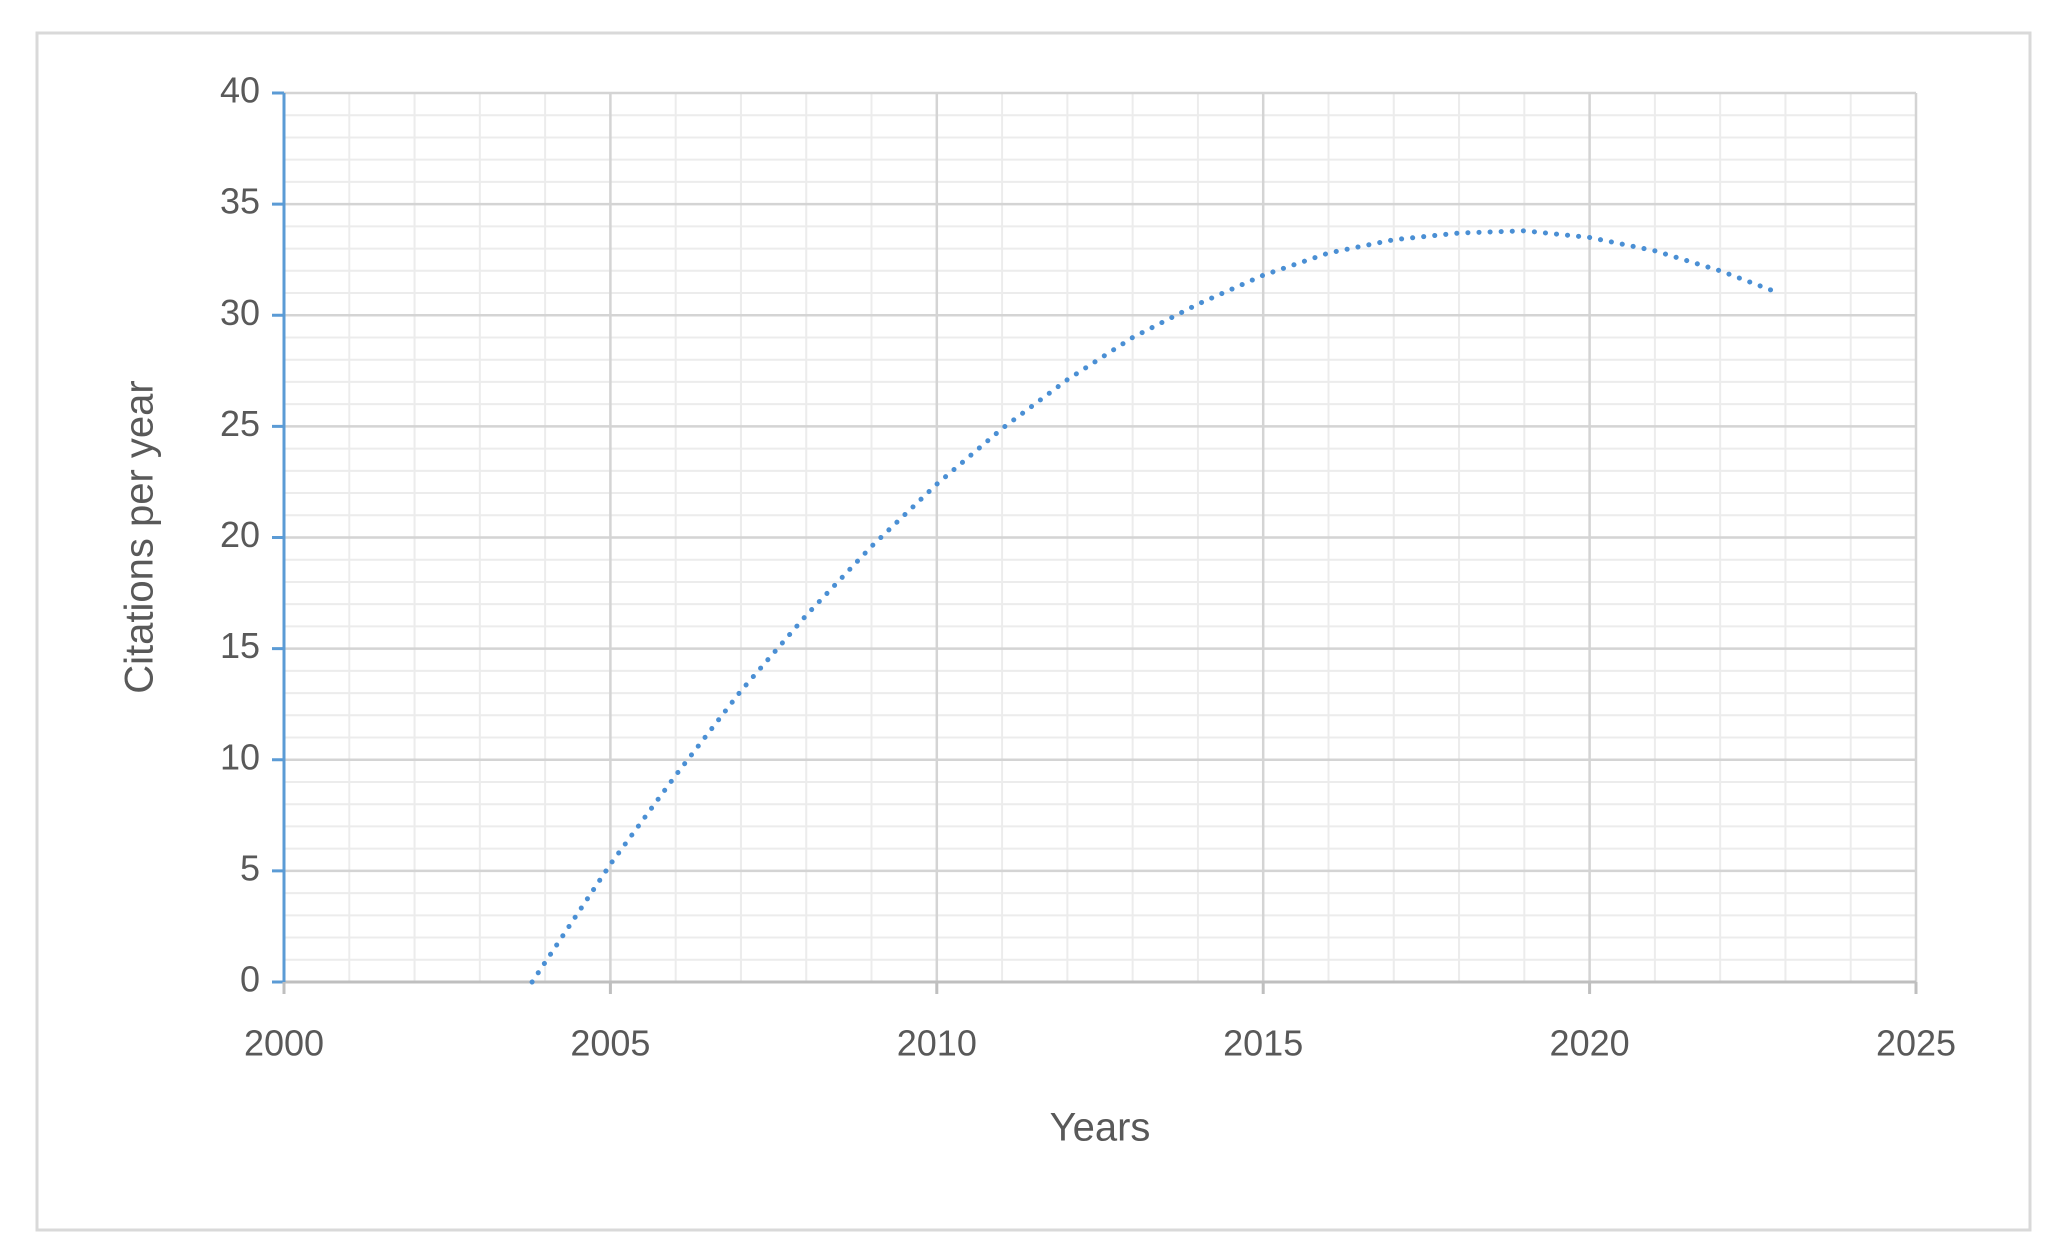  What do you see at coordinates (140, 536) in the screenshot?
I see `y-axis-title: Citations per year` at bounding box center [140, 536].